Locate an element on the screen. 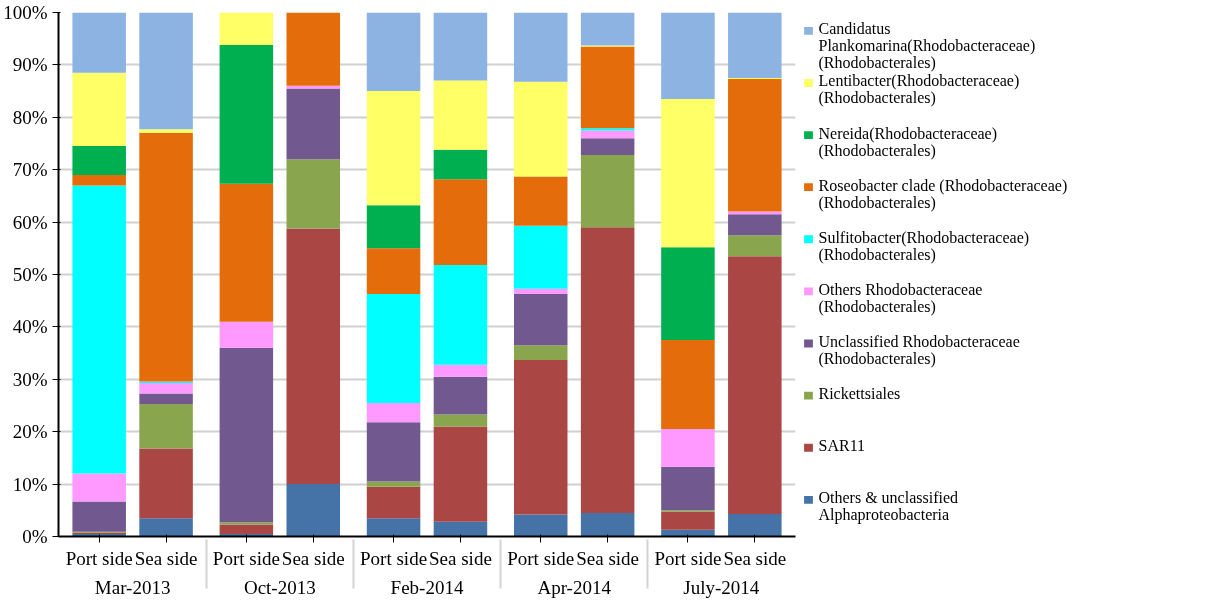  legend-label: Sulfitobacter(Rhodobacteraceae) (Rhodobacterales) is located at coordinates (924, 246).